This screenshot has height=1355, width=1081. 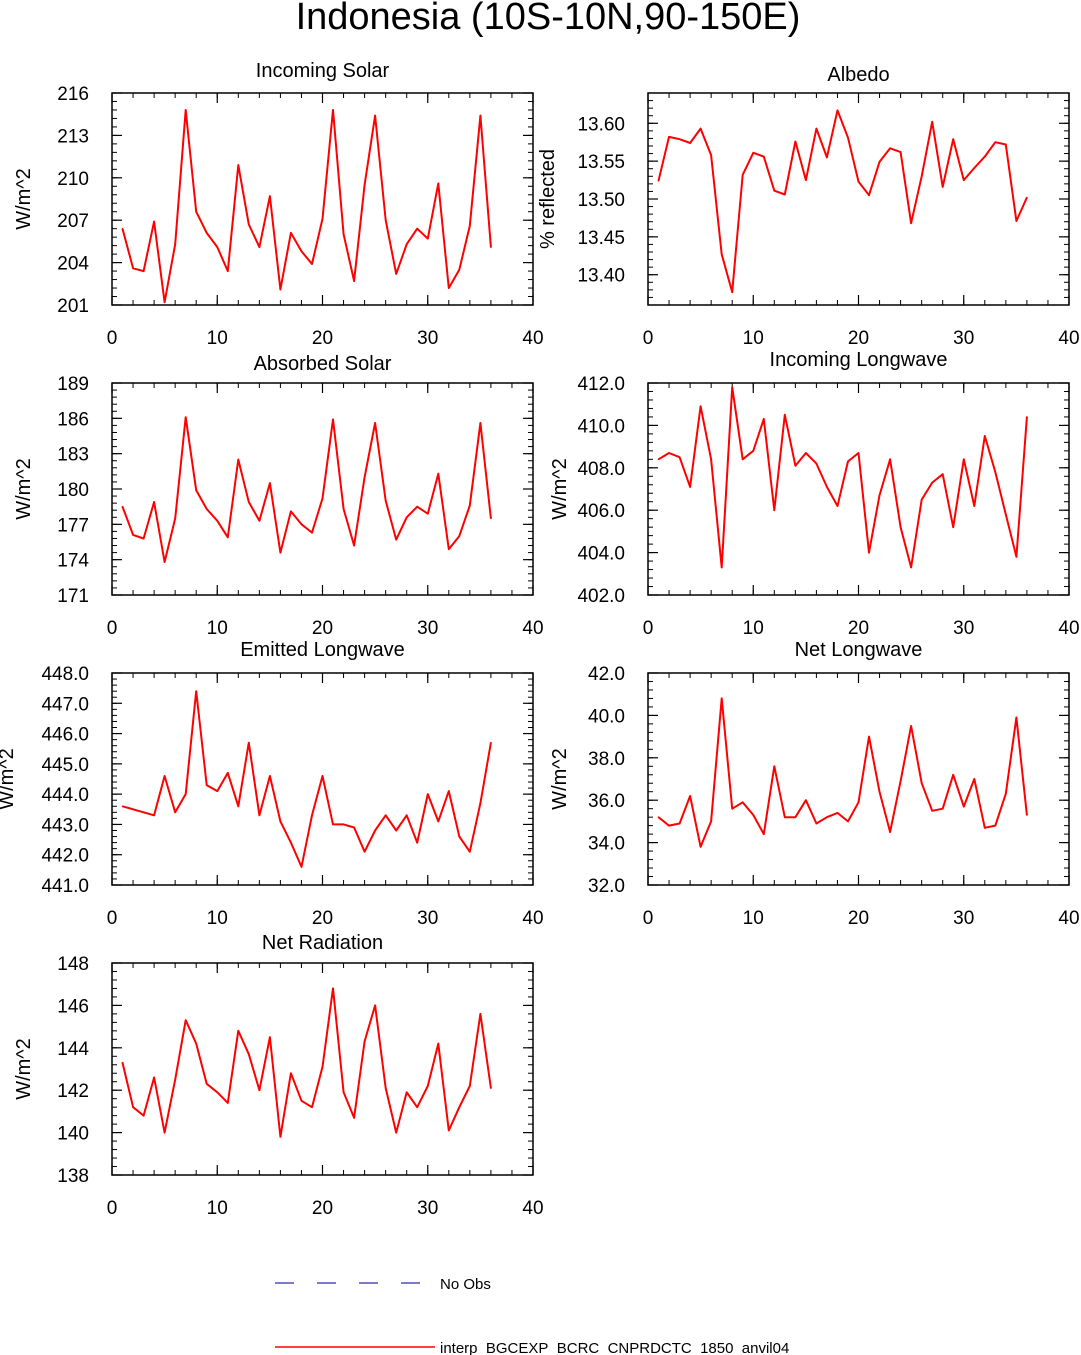 I want to click on y-tick-label: 36.0, so click(x=606, y=801).